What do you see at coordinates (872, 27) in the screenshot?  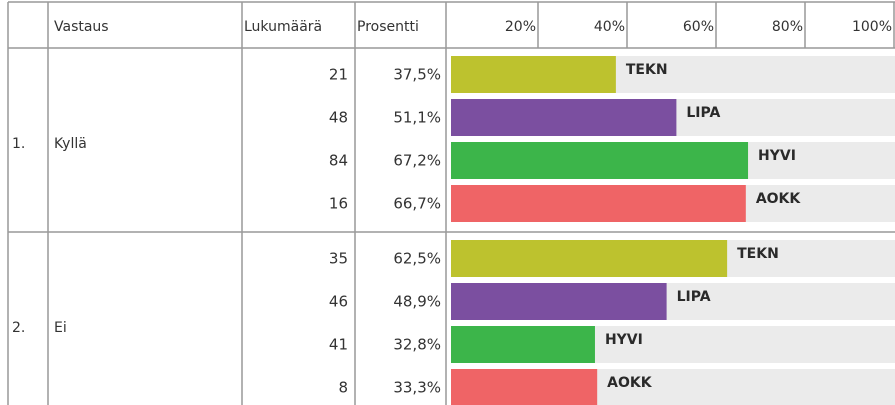 I see `tick-label: 100%` at bounding box center [872, 27].